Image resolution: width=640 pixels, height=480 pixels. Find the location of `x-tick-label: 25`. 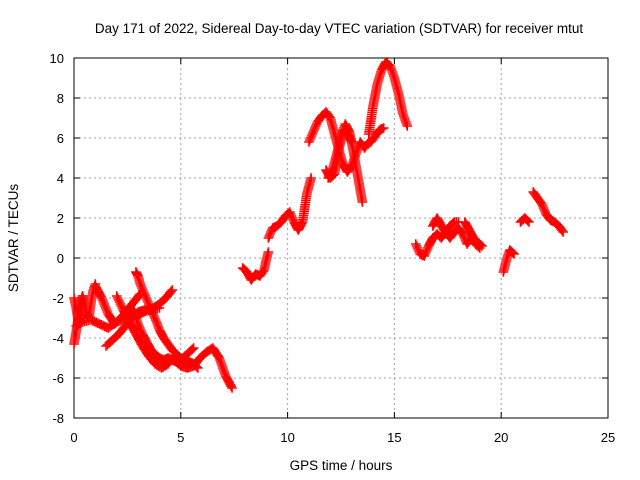

x-tick-label: 25 is located at coordinates (608, 437).